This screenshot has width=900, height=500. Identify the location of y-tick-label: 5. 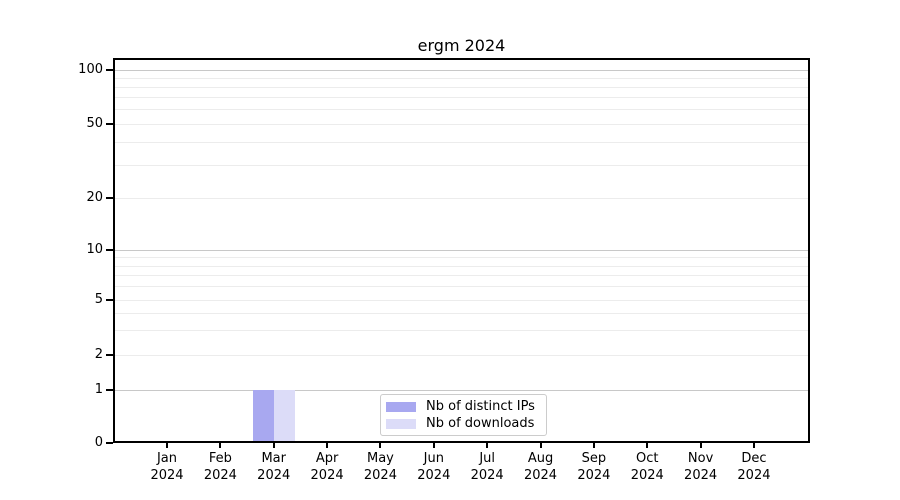
(98, 299).